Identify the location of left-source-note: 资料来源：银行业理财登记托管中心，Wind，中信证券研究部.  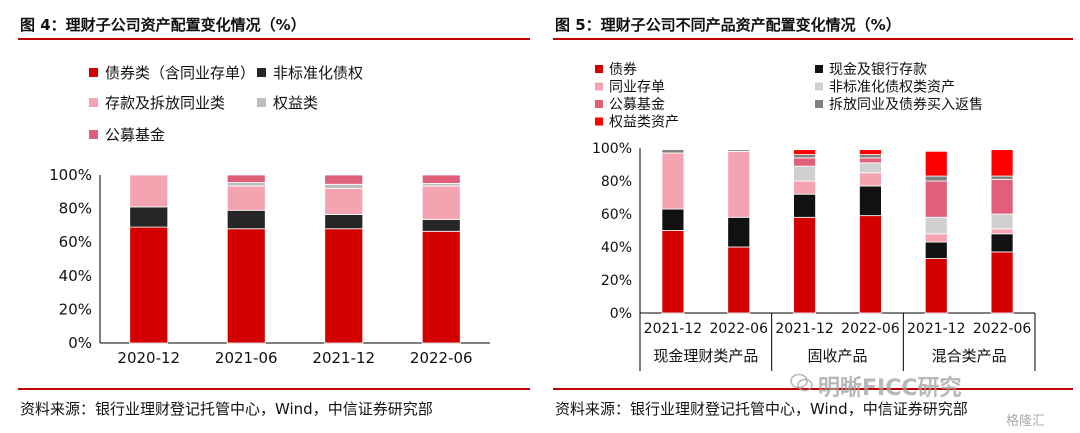
(226, 409).